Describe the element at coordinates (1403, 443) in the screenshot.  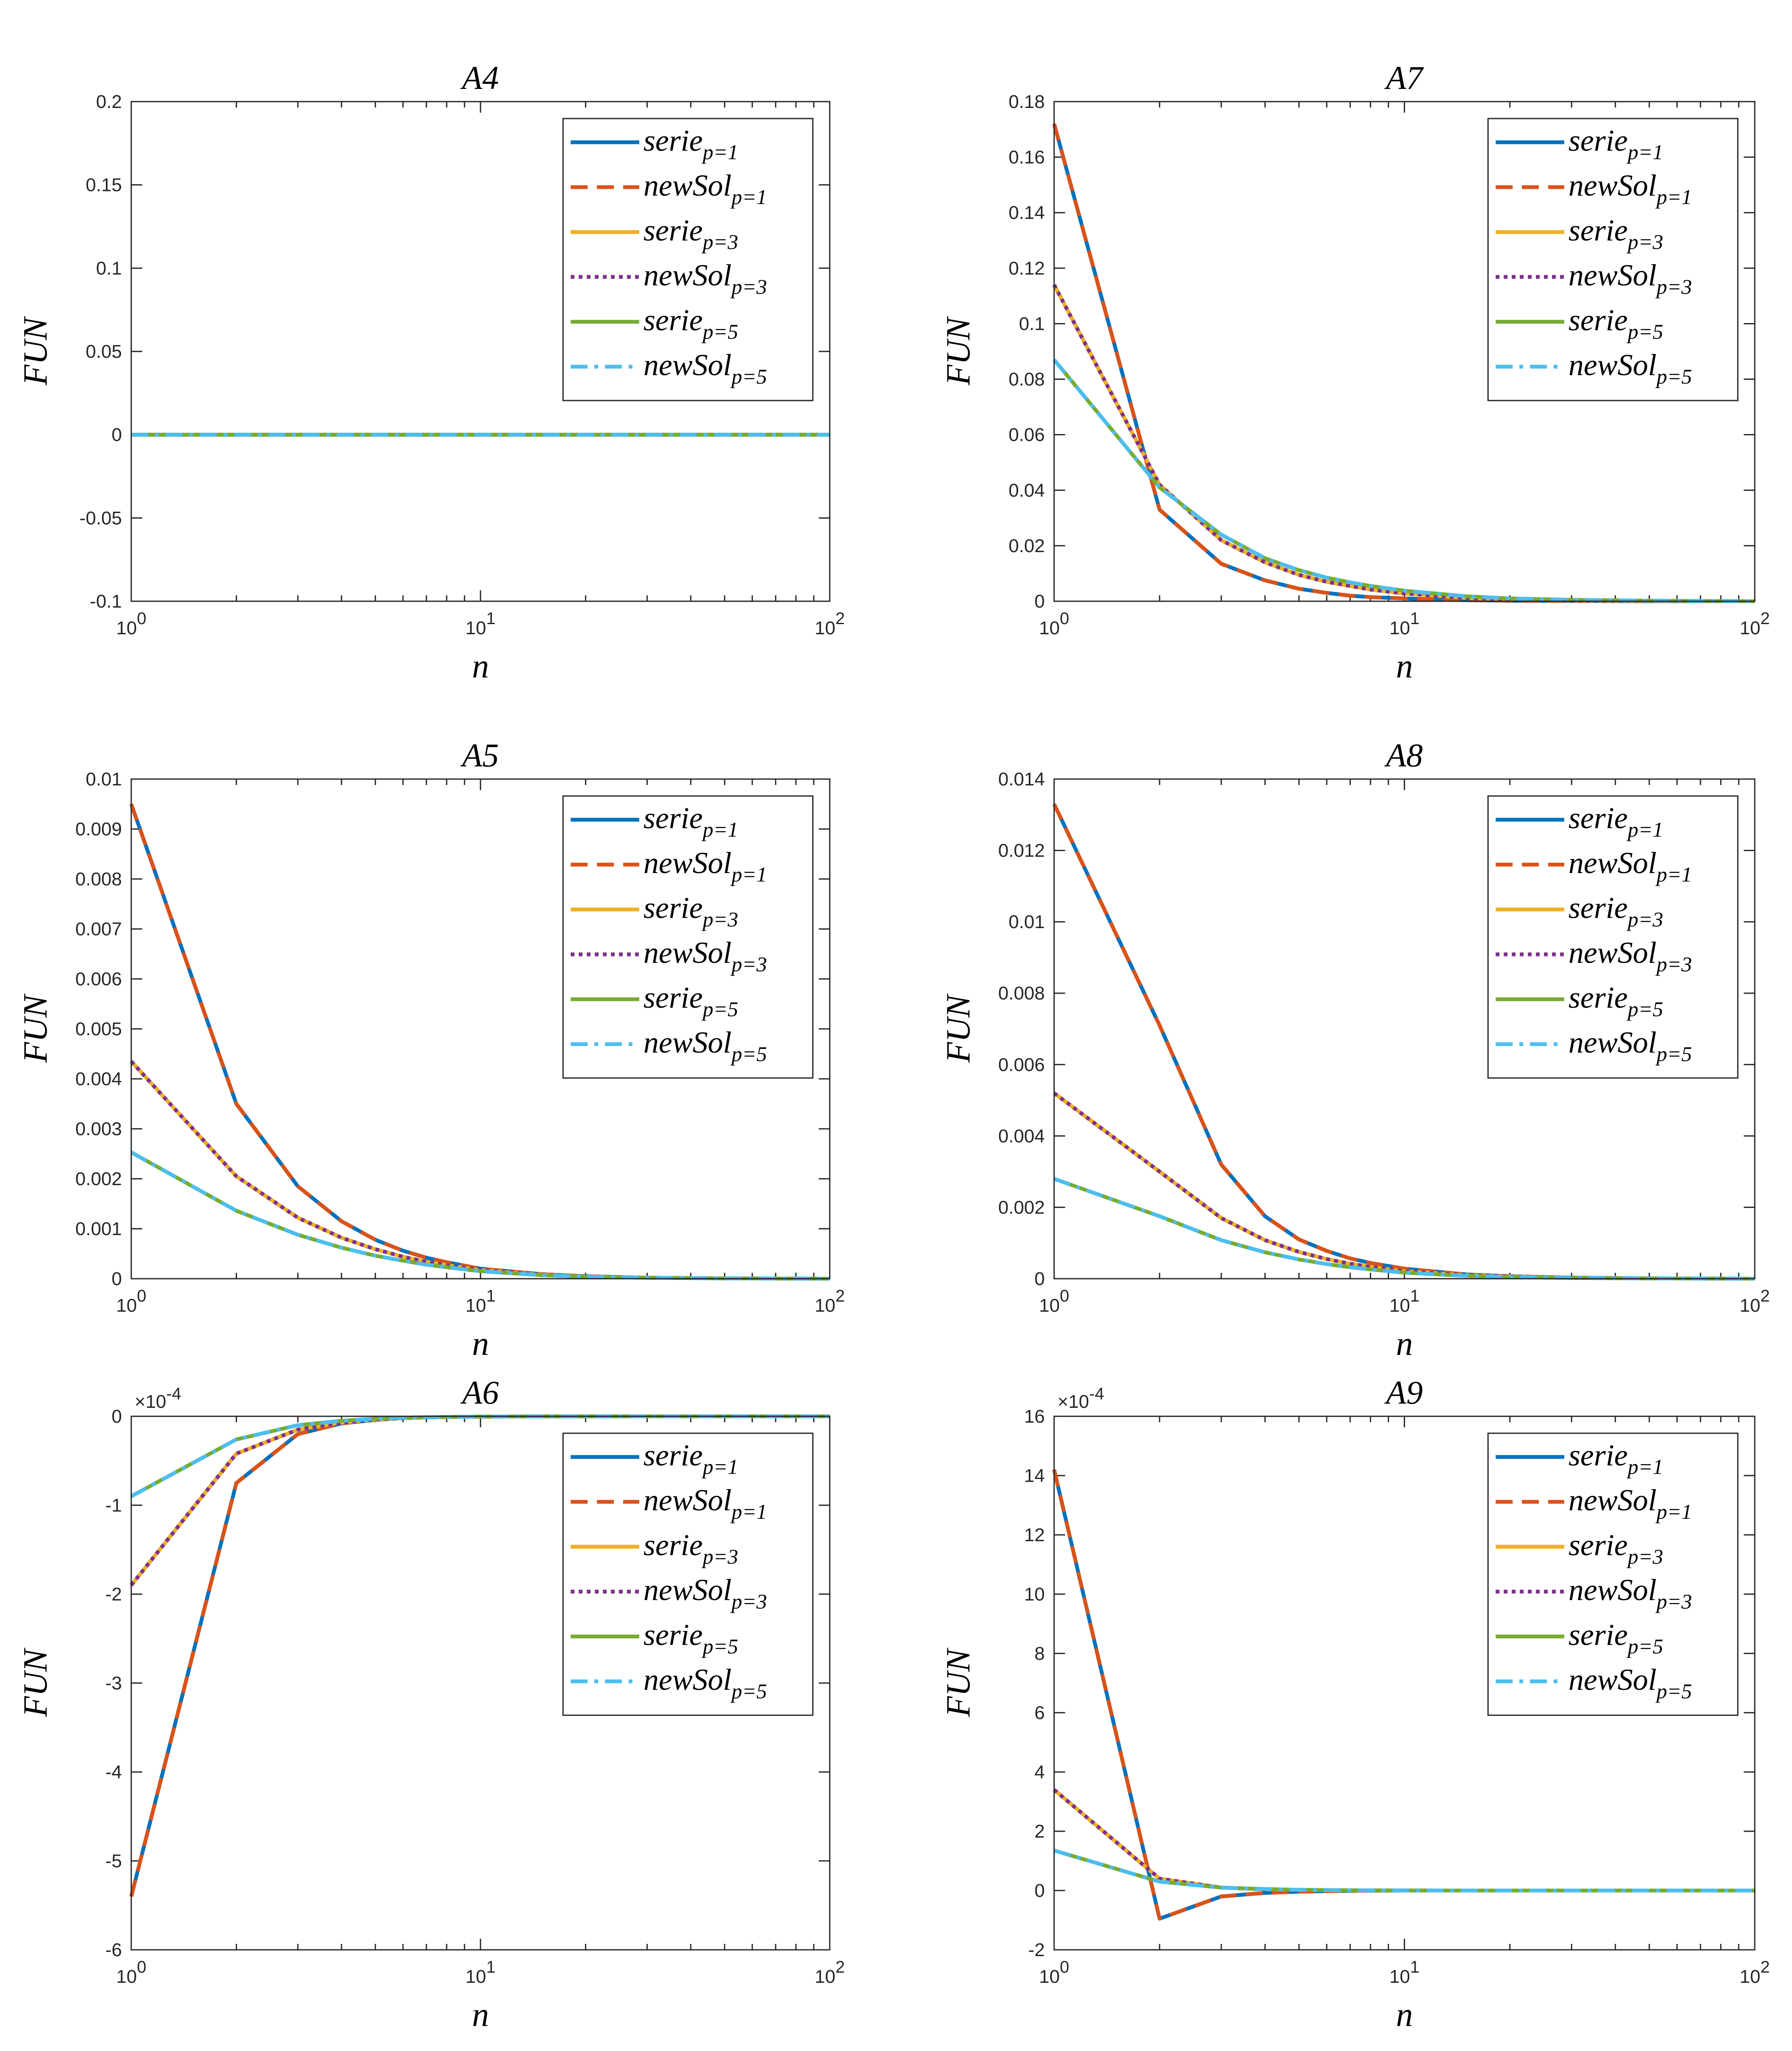
I see `series-line-newsol-p3` at that location.